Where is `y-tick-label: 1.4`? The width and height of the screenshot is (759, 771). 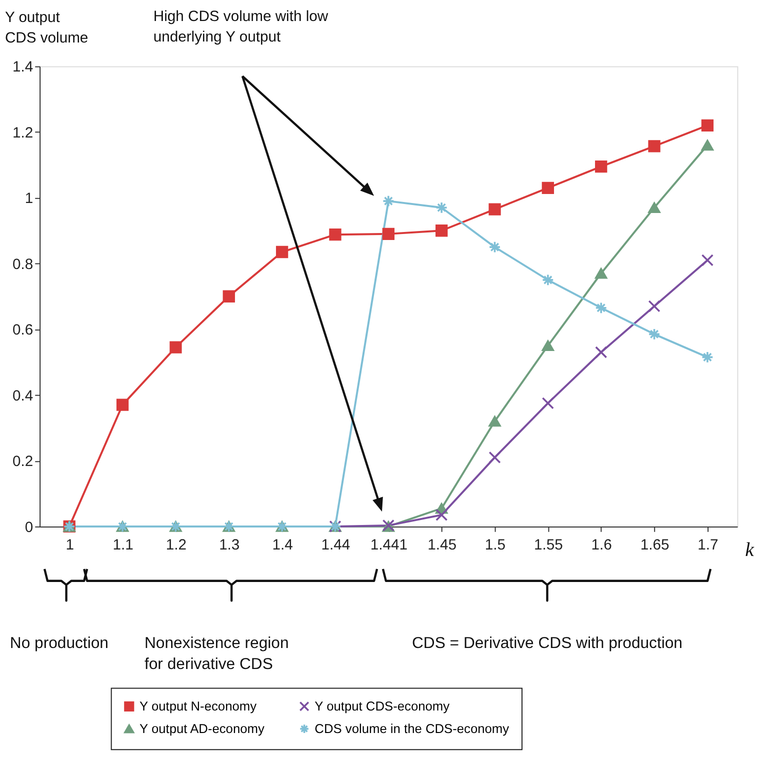
y-tick-label: 1.4 is located at coordinates (23, 68).